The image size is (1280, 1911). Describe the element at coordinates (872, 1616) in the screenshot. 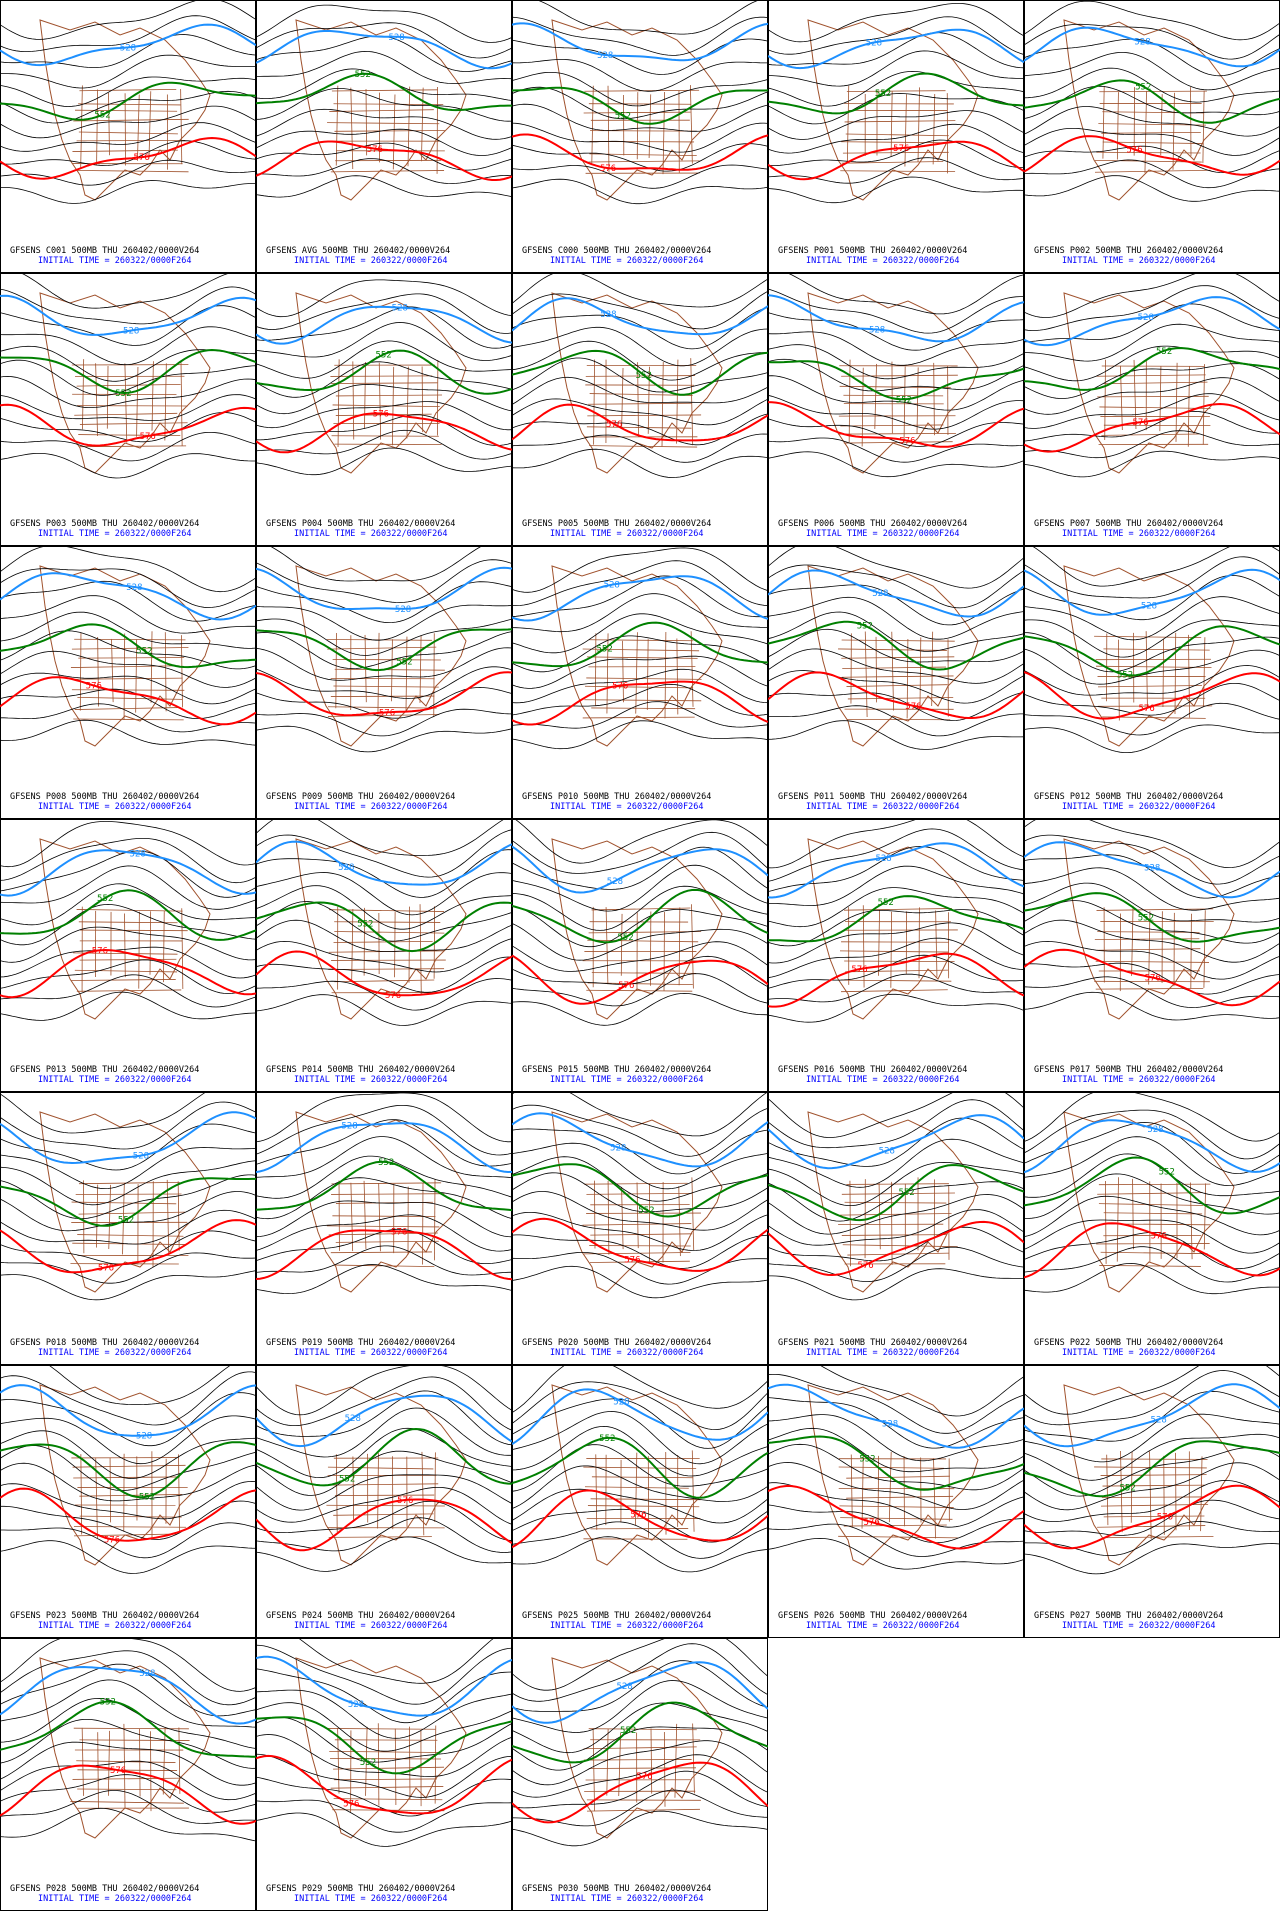

I see `panel-title: GFSENS P026 500MB THU 260402/0000V264` at that location.